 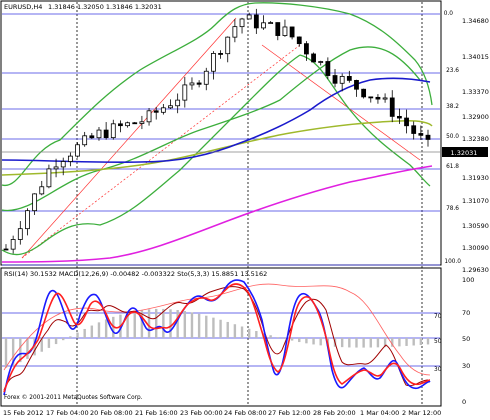 I want to click on time-tick: 17 Feb 04:00, so click(x=67, y=413).